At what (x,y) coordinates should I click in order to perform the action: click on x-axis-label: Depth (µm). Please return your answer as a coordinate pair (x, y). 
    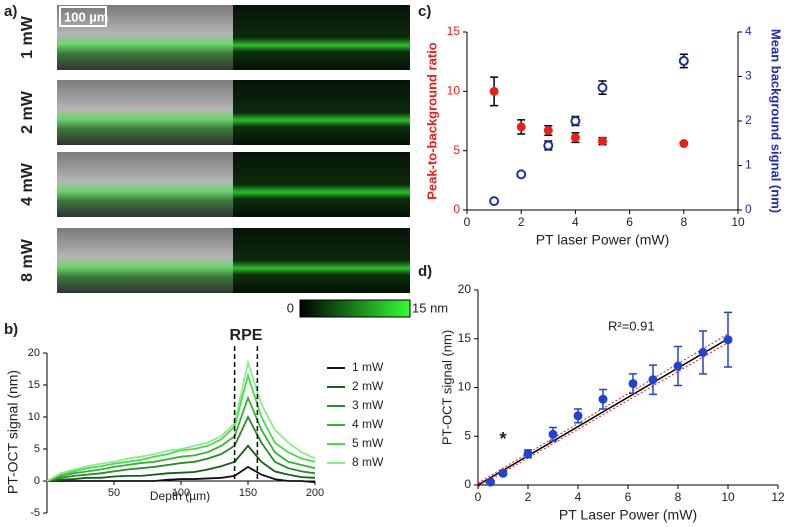
    Looking at the image, I should click on (180, 496).